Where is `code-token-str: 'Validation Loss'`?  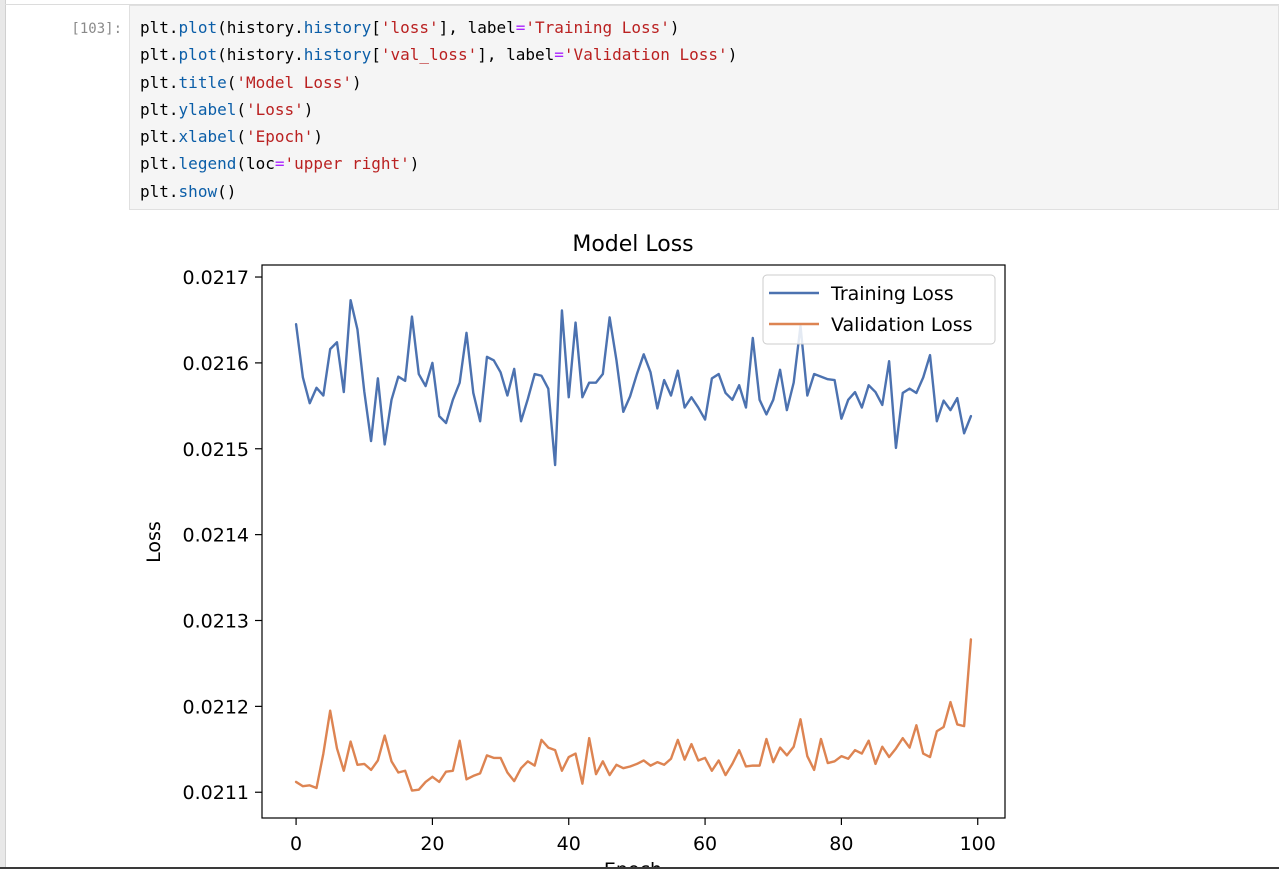 code-token-str: 'Validation Loss' is located at coordinates (645, 55).